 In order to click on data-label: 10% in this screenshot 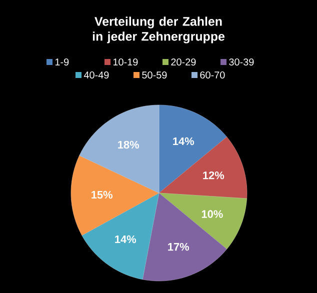, I will do `click(212, 214)`.